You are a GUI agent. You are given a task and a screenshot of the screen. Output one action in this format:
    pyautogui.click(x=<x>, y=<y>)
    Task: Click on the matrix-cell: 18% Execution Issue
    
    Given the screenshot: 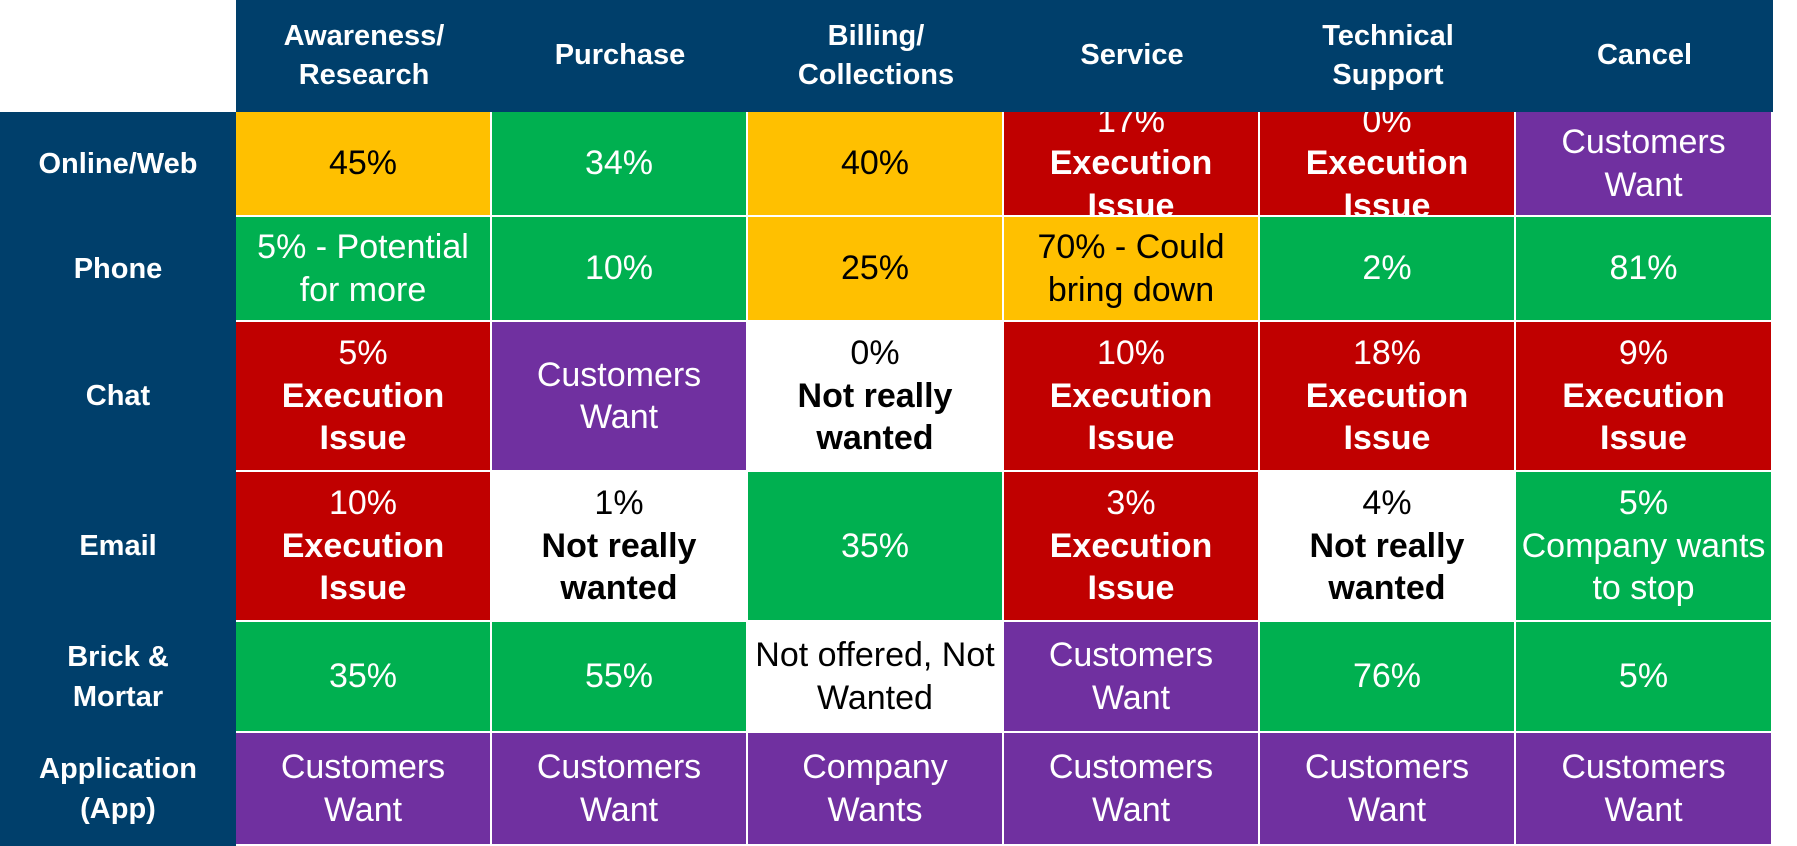 What is the action you would take?
    pyautogui.click(x=1388, y=397)
    